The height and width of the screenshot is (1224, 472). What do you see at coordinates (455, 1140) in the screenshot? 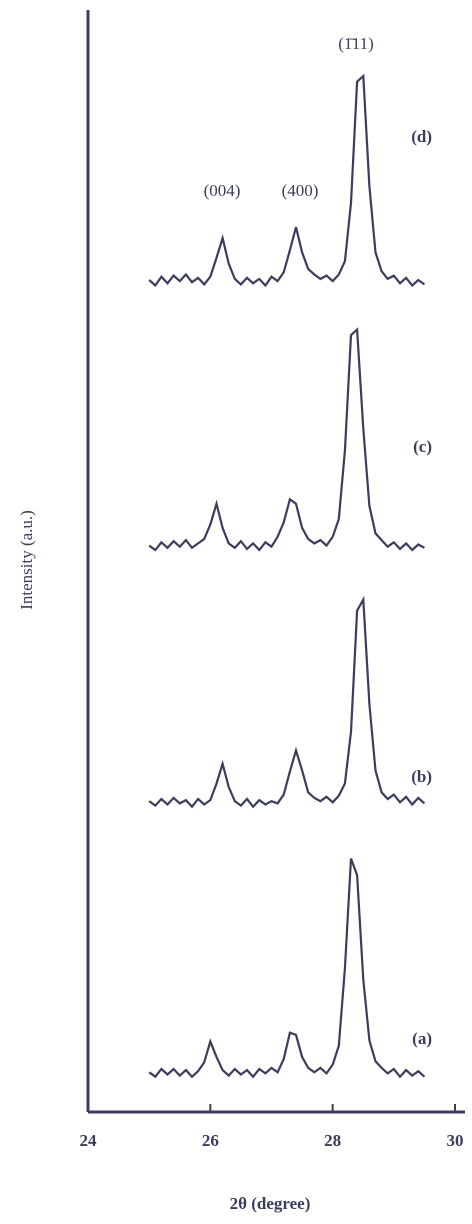
I see `x-tick-label: 30` at bounding box center [455, 1140].